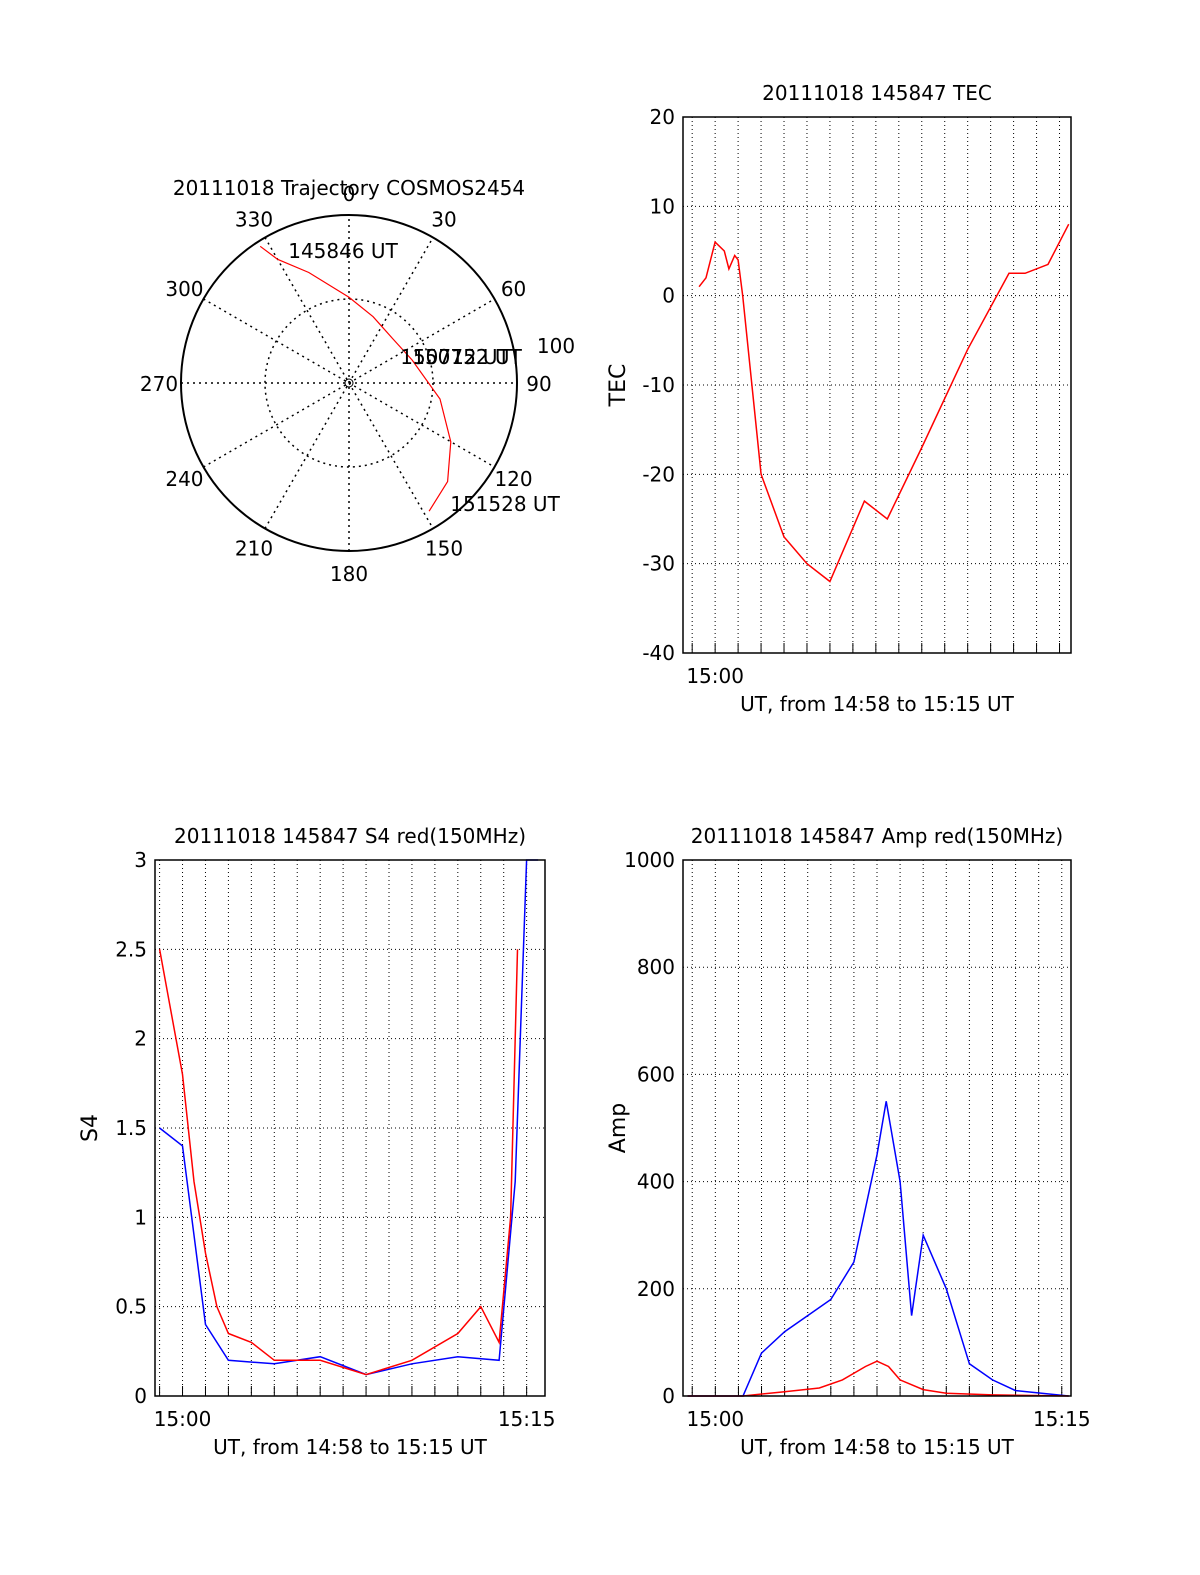 The height and width of the screenshot is (1575, 1200). What do you see at coordinates (877, 836) in the screenshot?
I see `plot-title: 20111018 145847 Amp red(150MHz)` at bounding box center [877, 836].